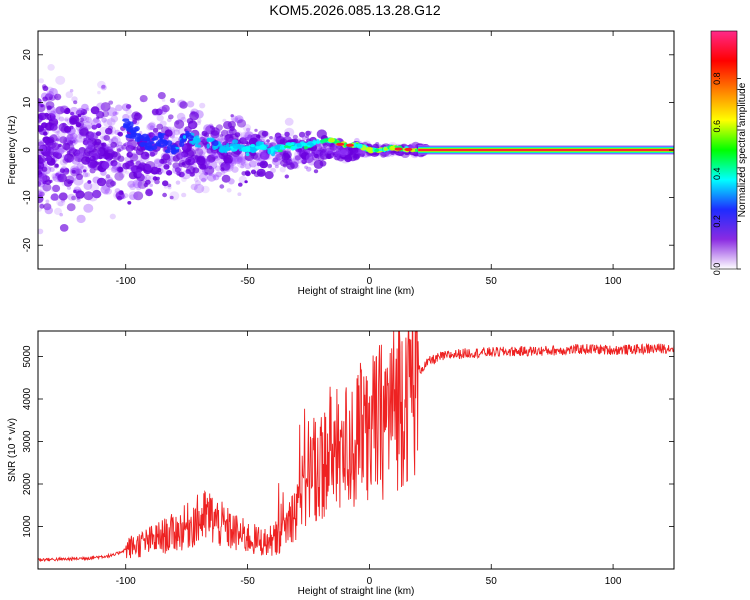 This screenshot has height=600, width=750. I want to click on carrier-band-layer, so click(546, 150).